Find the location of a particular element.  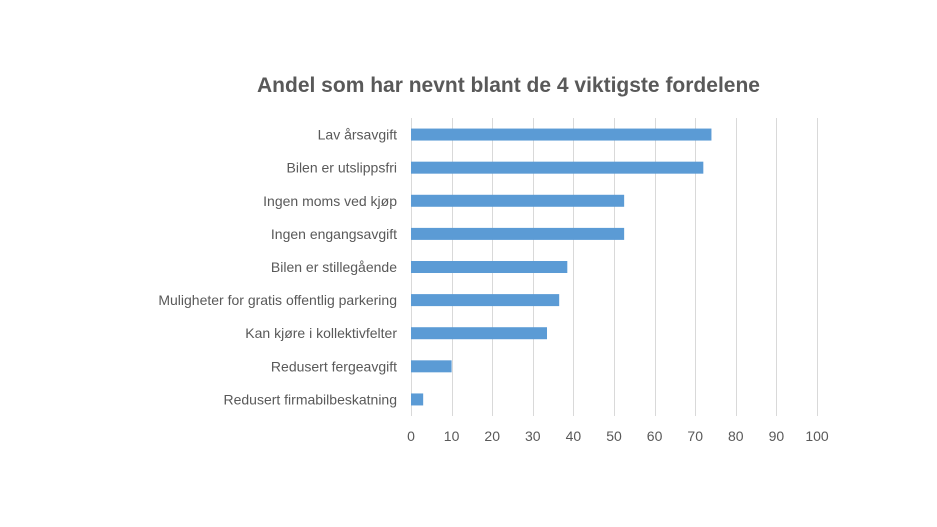

category-label: Redusert fergeavgift is located at coordinates (334, 366).